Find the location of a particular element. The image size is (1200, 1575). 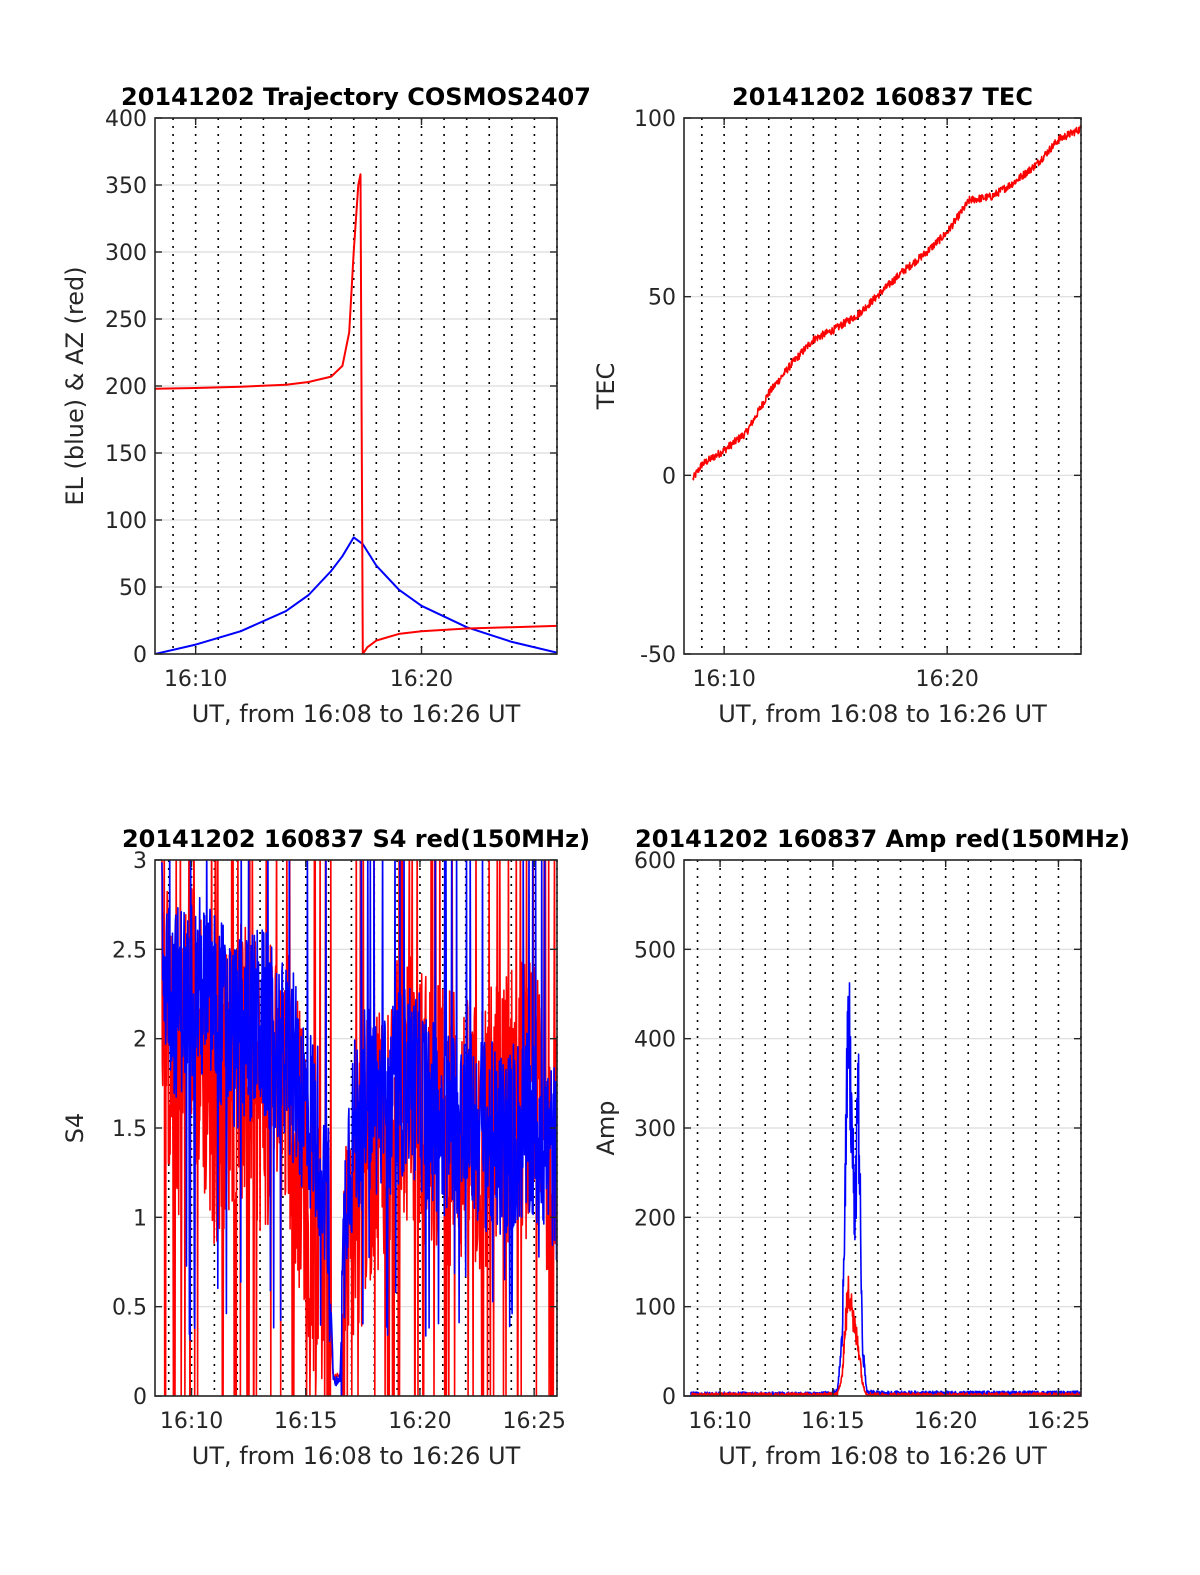

y-tick-label: 1 is located at coordinates (140, 1218).